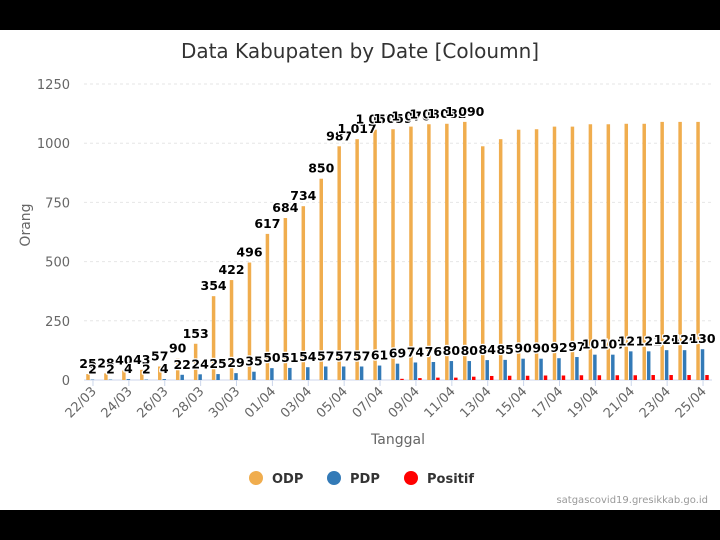 This screenshot has height=540, width=720. What do you see at coordinates (632, 500) in the screenshot?
I see `credit-text: satgascovid19.gresikkab.go.id` at bounding box center [632, 500].